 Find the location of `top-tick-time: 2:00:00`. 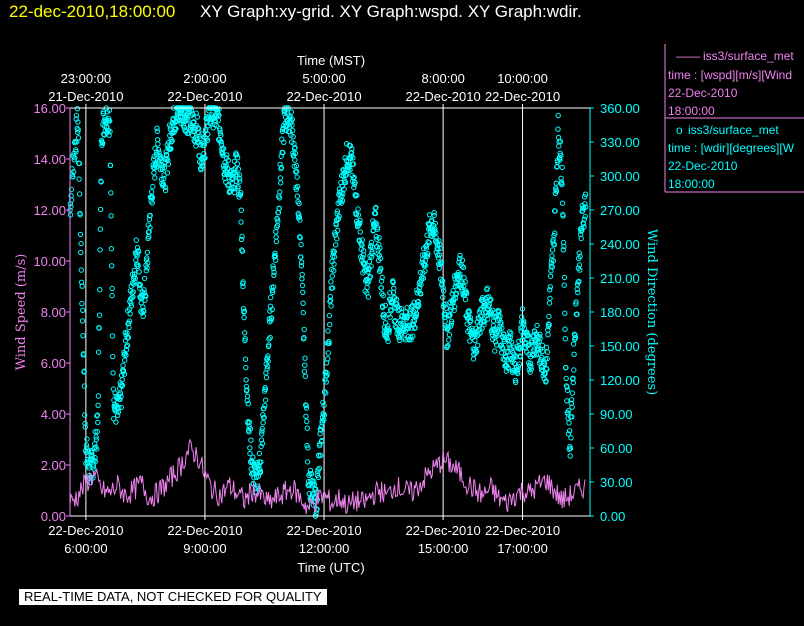

top-tick-time: 2:00:00 is located at coordinates (204, 78).